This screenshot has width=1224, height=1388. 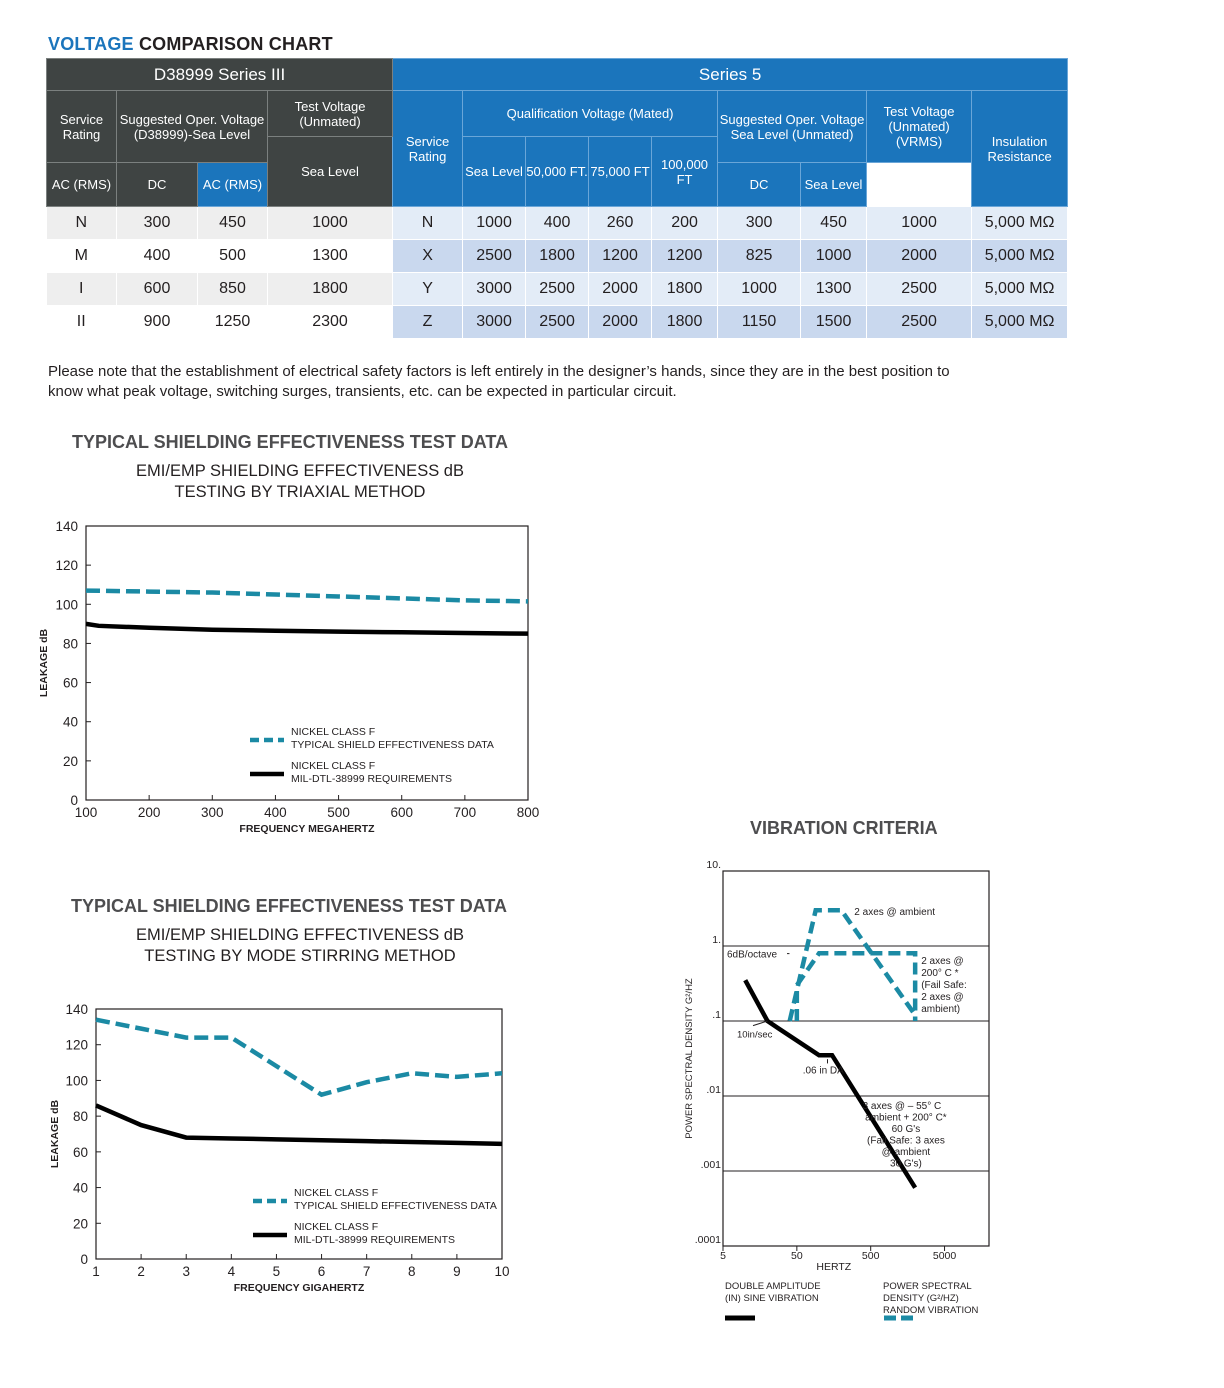 I want to click on chart2-subtitle-line1: EMI/EMP SHIELDING EFFECTIVENESS dB, so click(x=300, y=935).